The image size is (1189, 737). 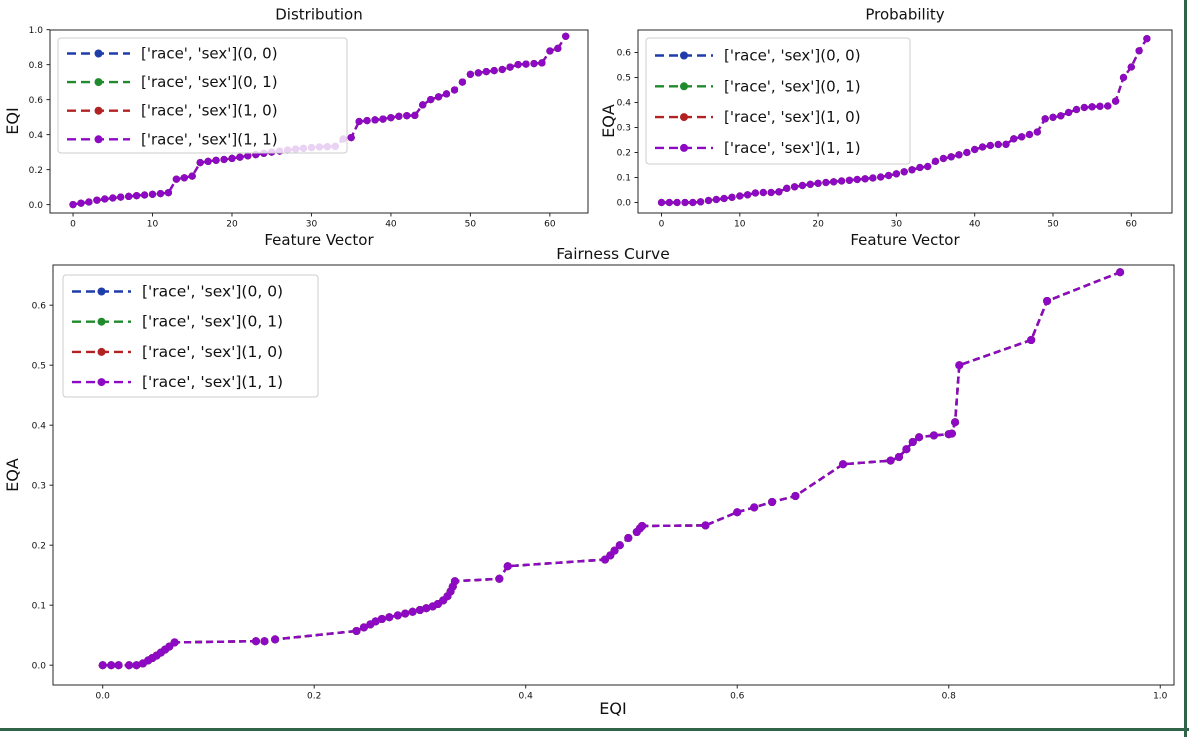 What do you see at coordinates (36, 31) in the screenshot?
I see `y-tick-label: 1.0` at bounding box center [36, 31].